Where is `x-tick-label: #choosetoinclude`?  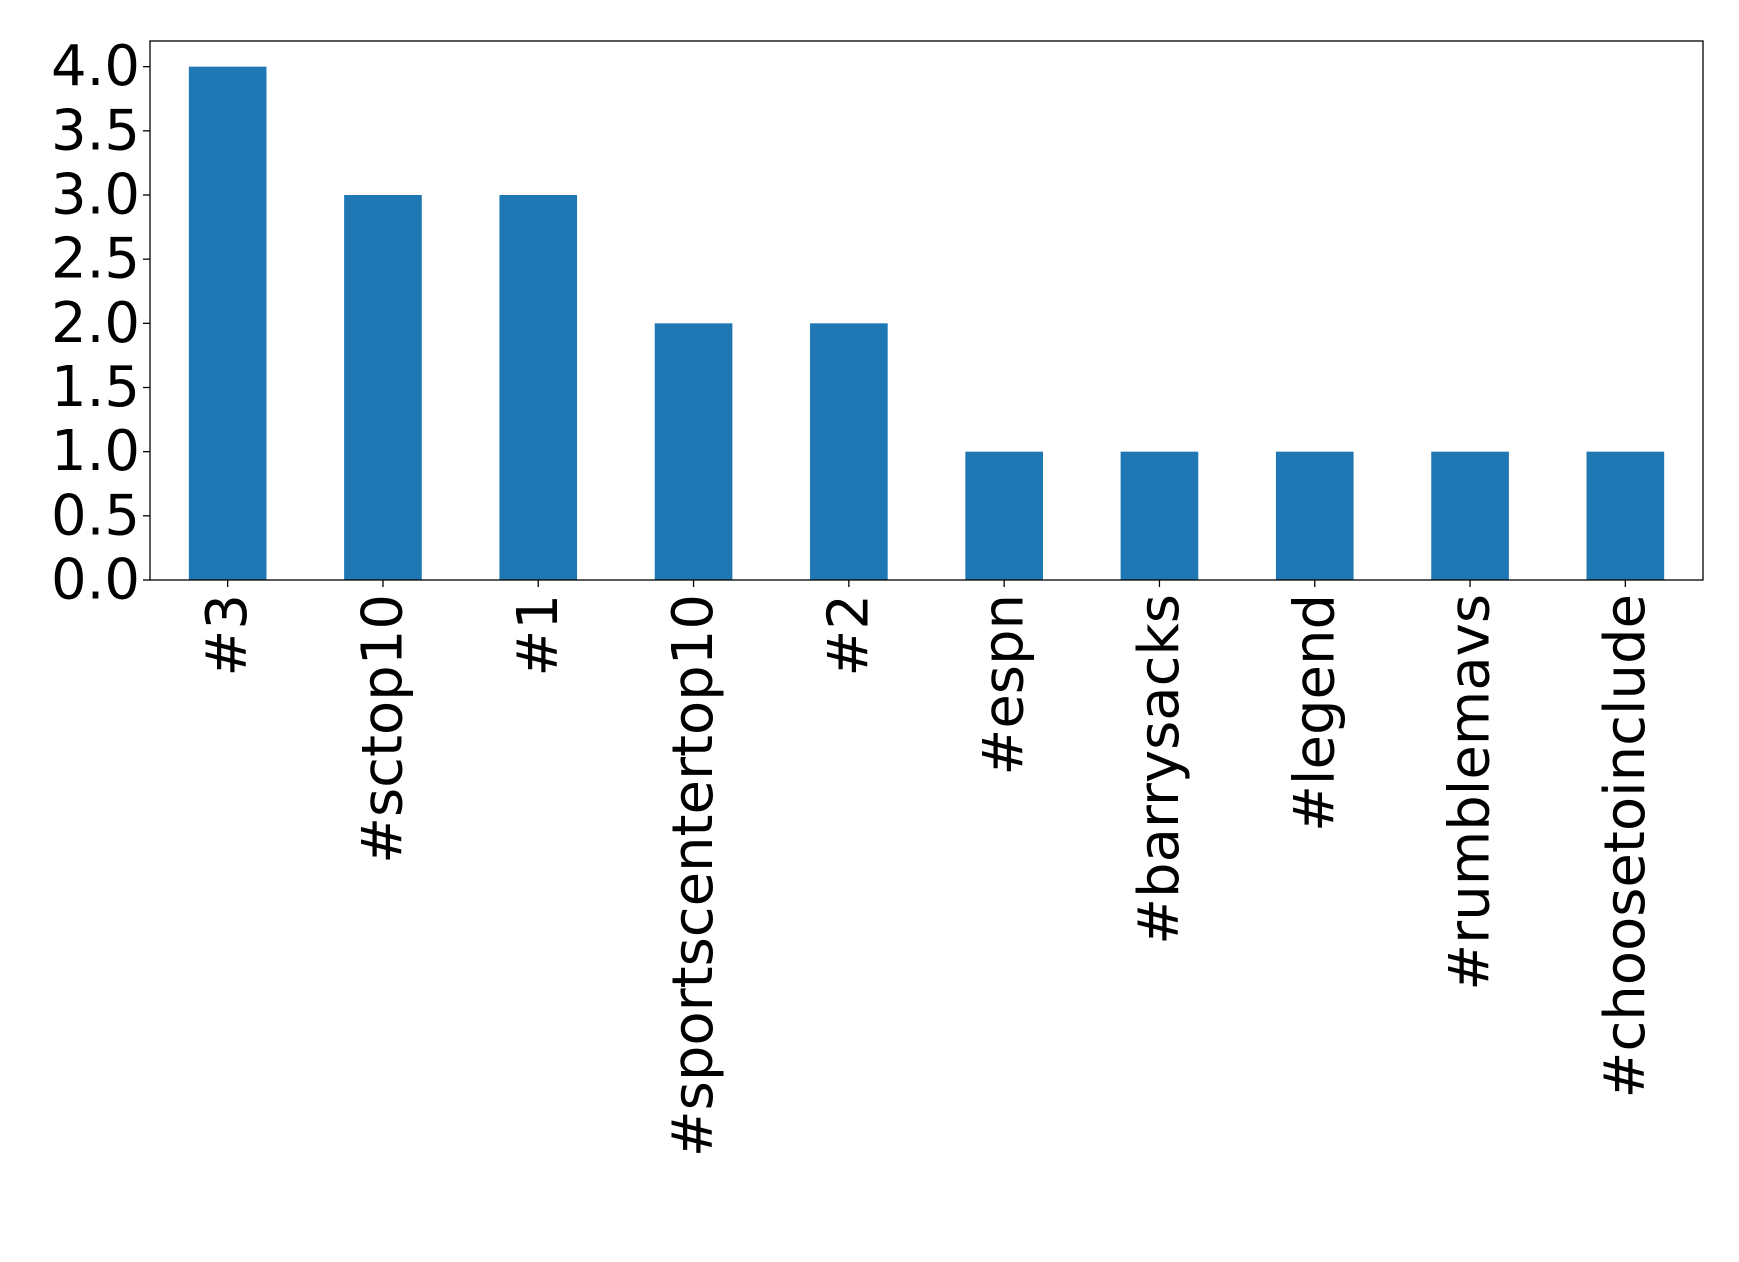 x-tick-label: #choosetoinclude is located at coordinates (1625, 846).